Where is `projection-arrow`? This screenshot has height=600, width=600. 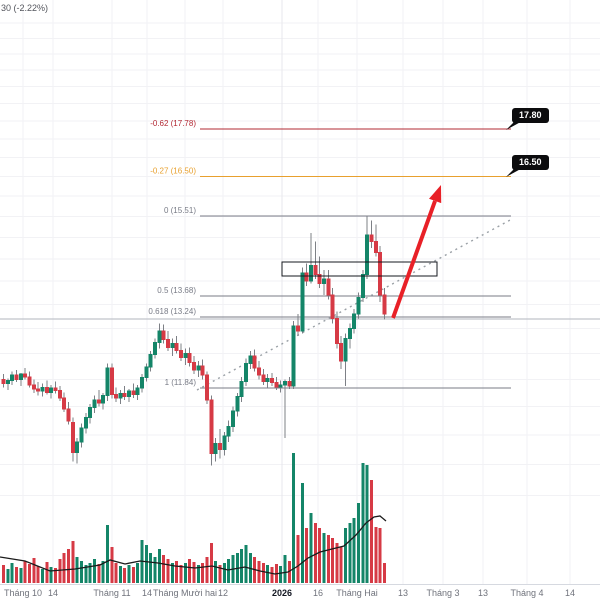
projection-arrow is located at coordinates (416, 252).